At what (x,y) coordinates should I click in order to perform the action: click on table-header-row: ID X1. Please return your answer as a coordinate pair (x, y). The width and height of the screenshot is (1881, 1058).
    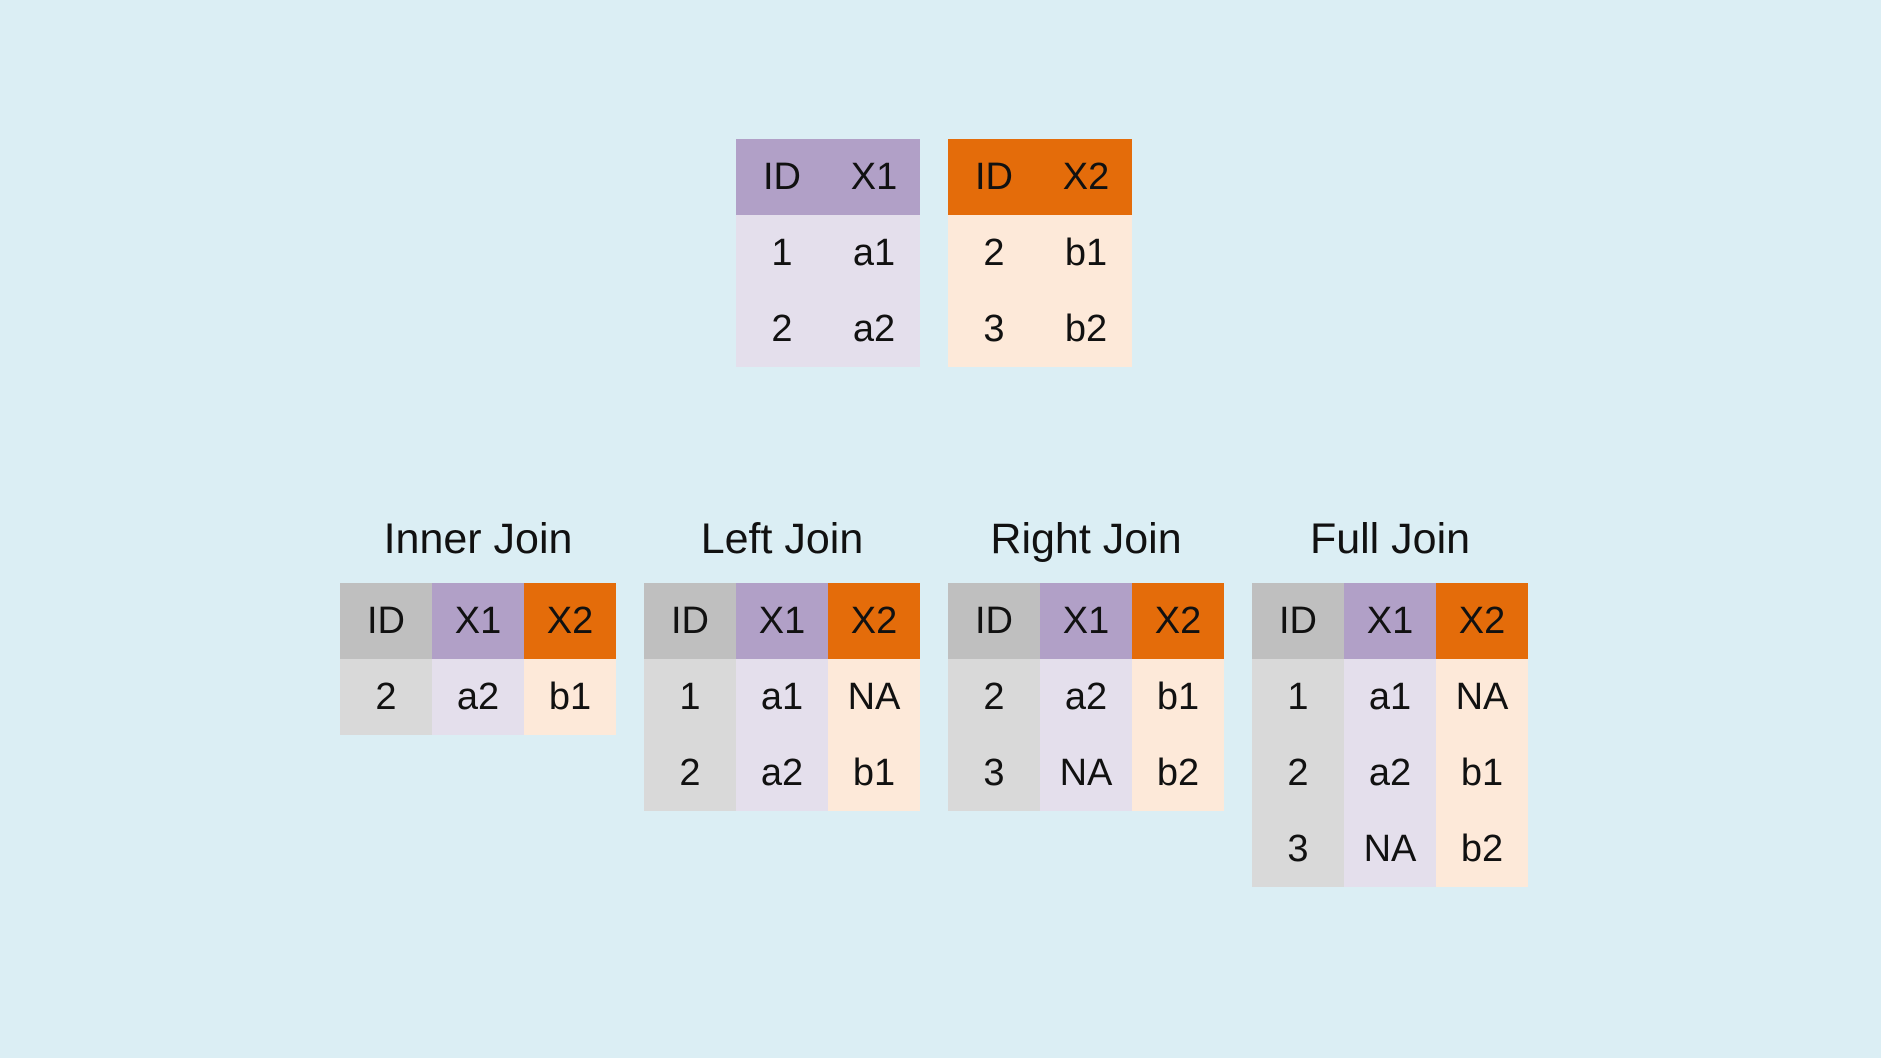
    Looking at the image, I should click on (828, 177).